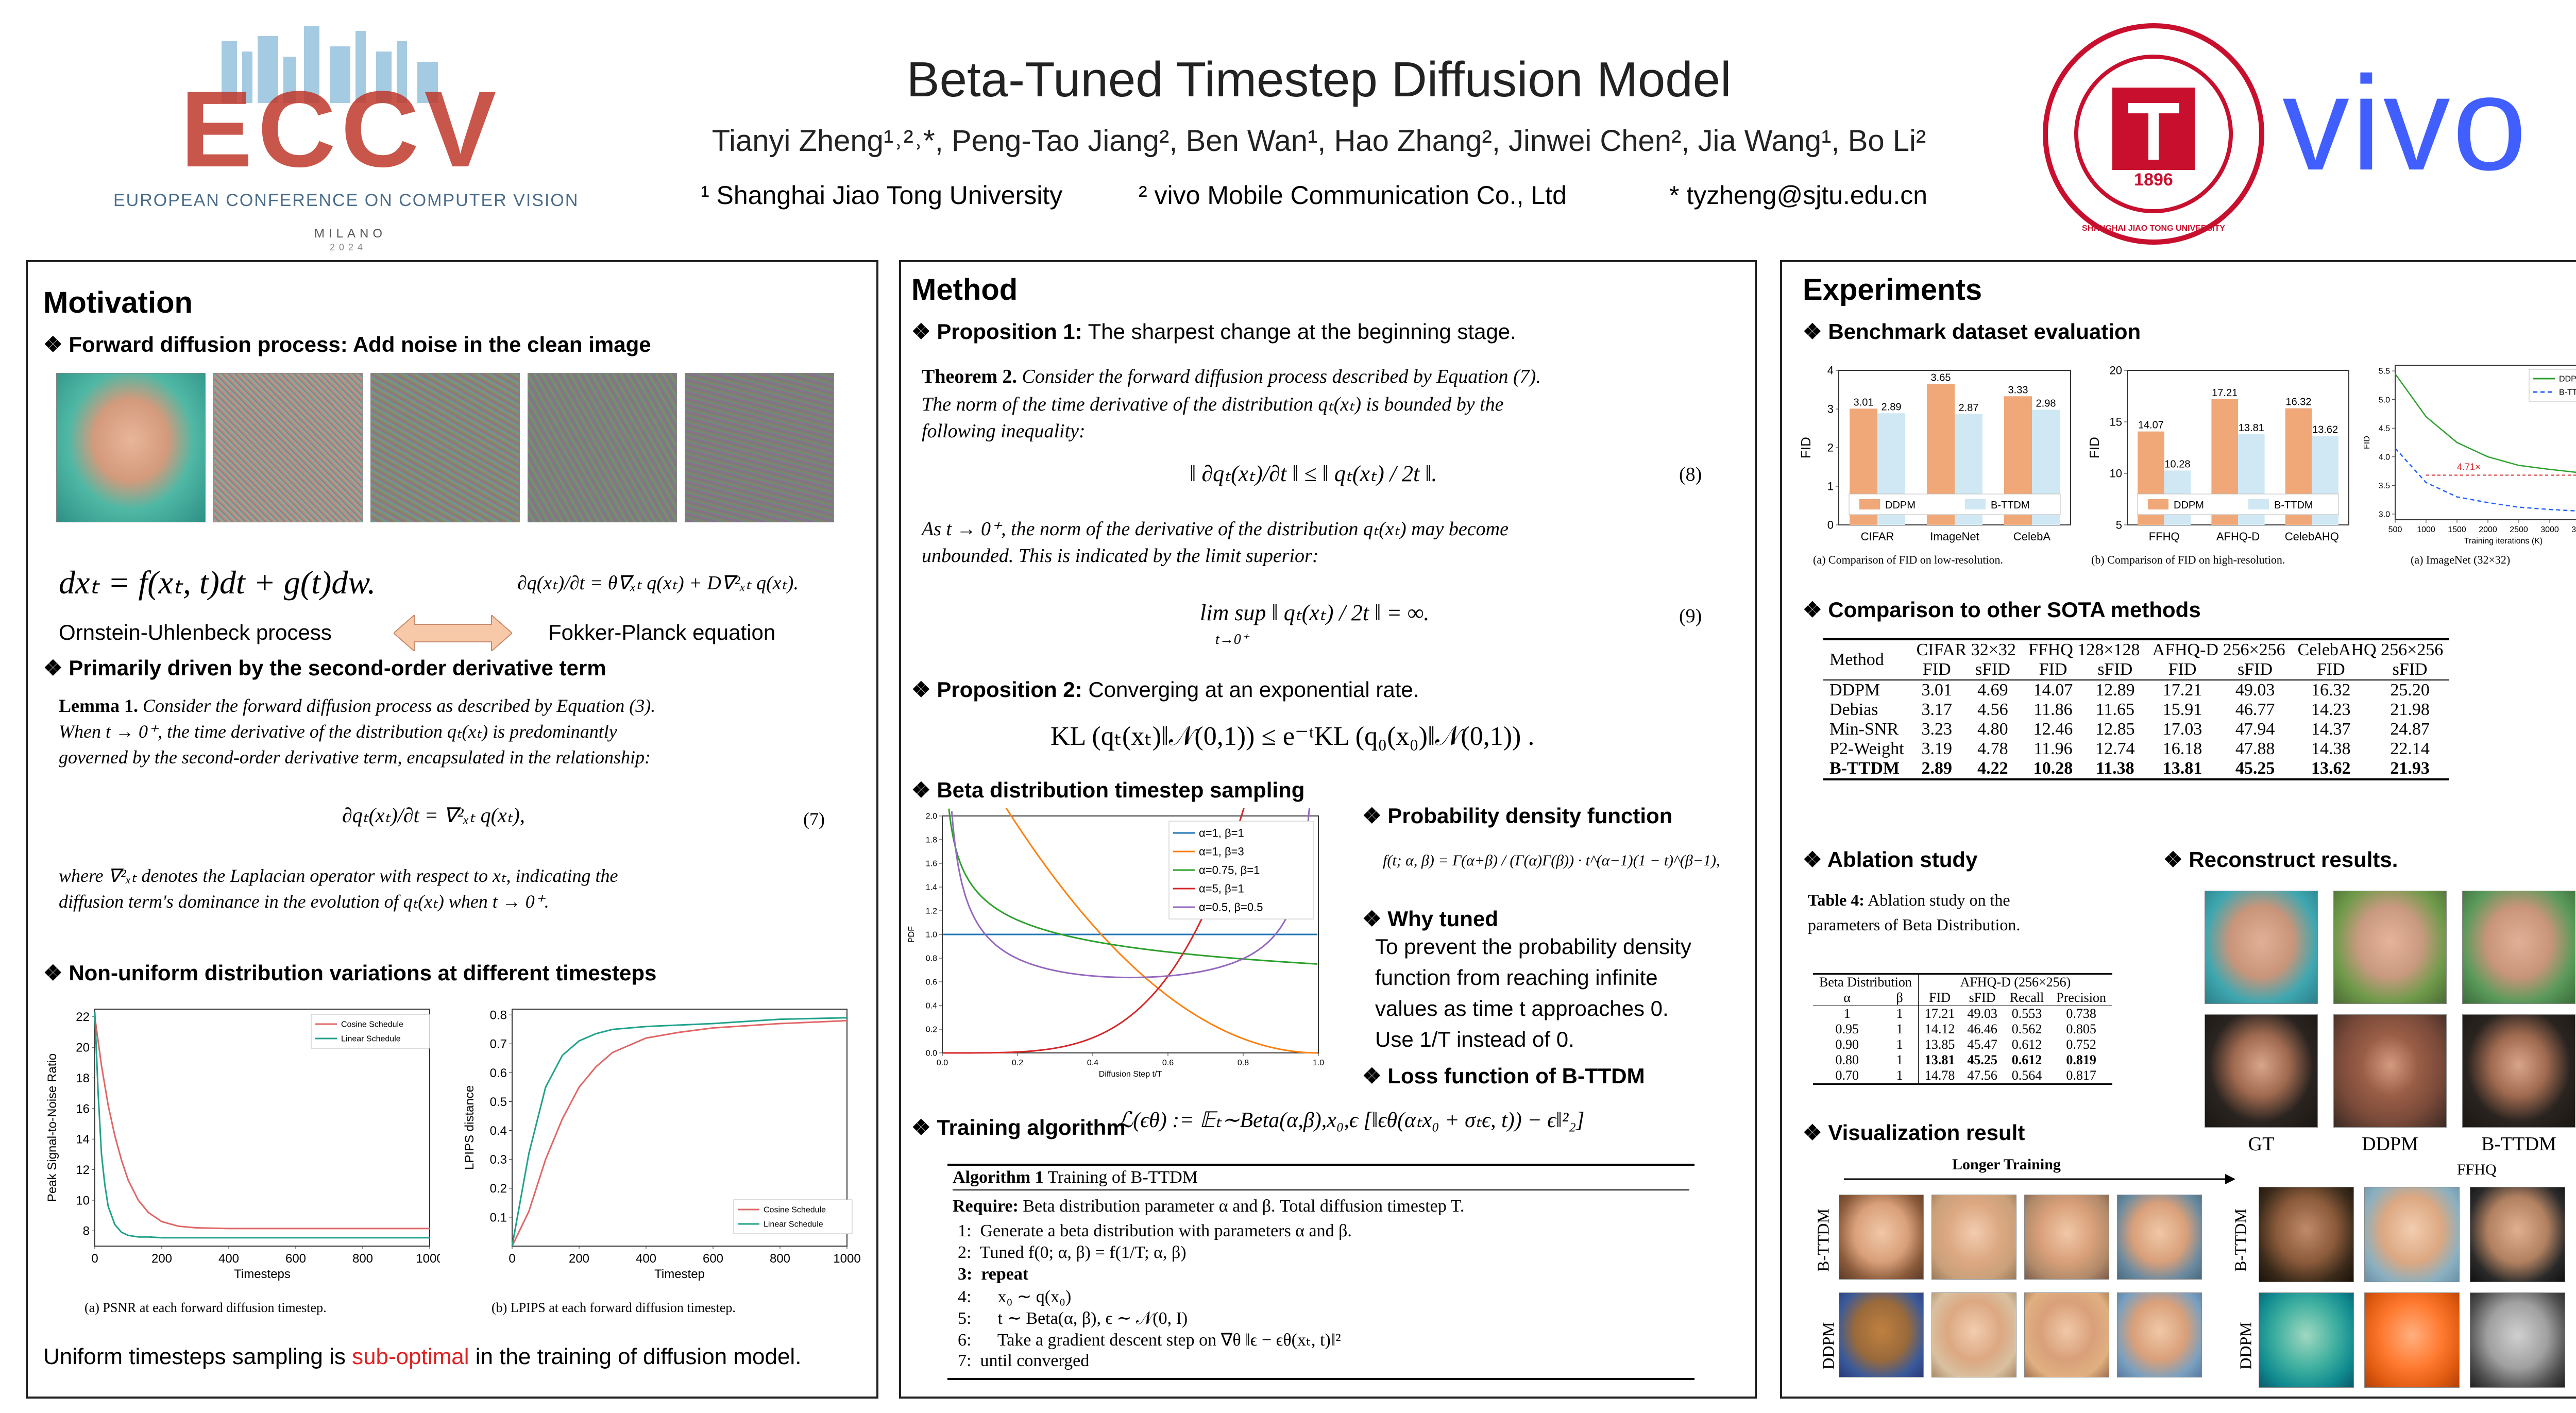  I want to click on y-tick-label: 0.2, so click(498, 1189).